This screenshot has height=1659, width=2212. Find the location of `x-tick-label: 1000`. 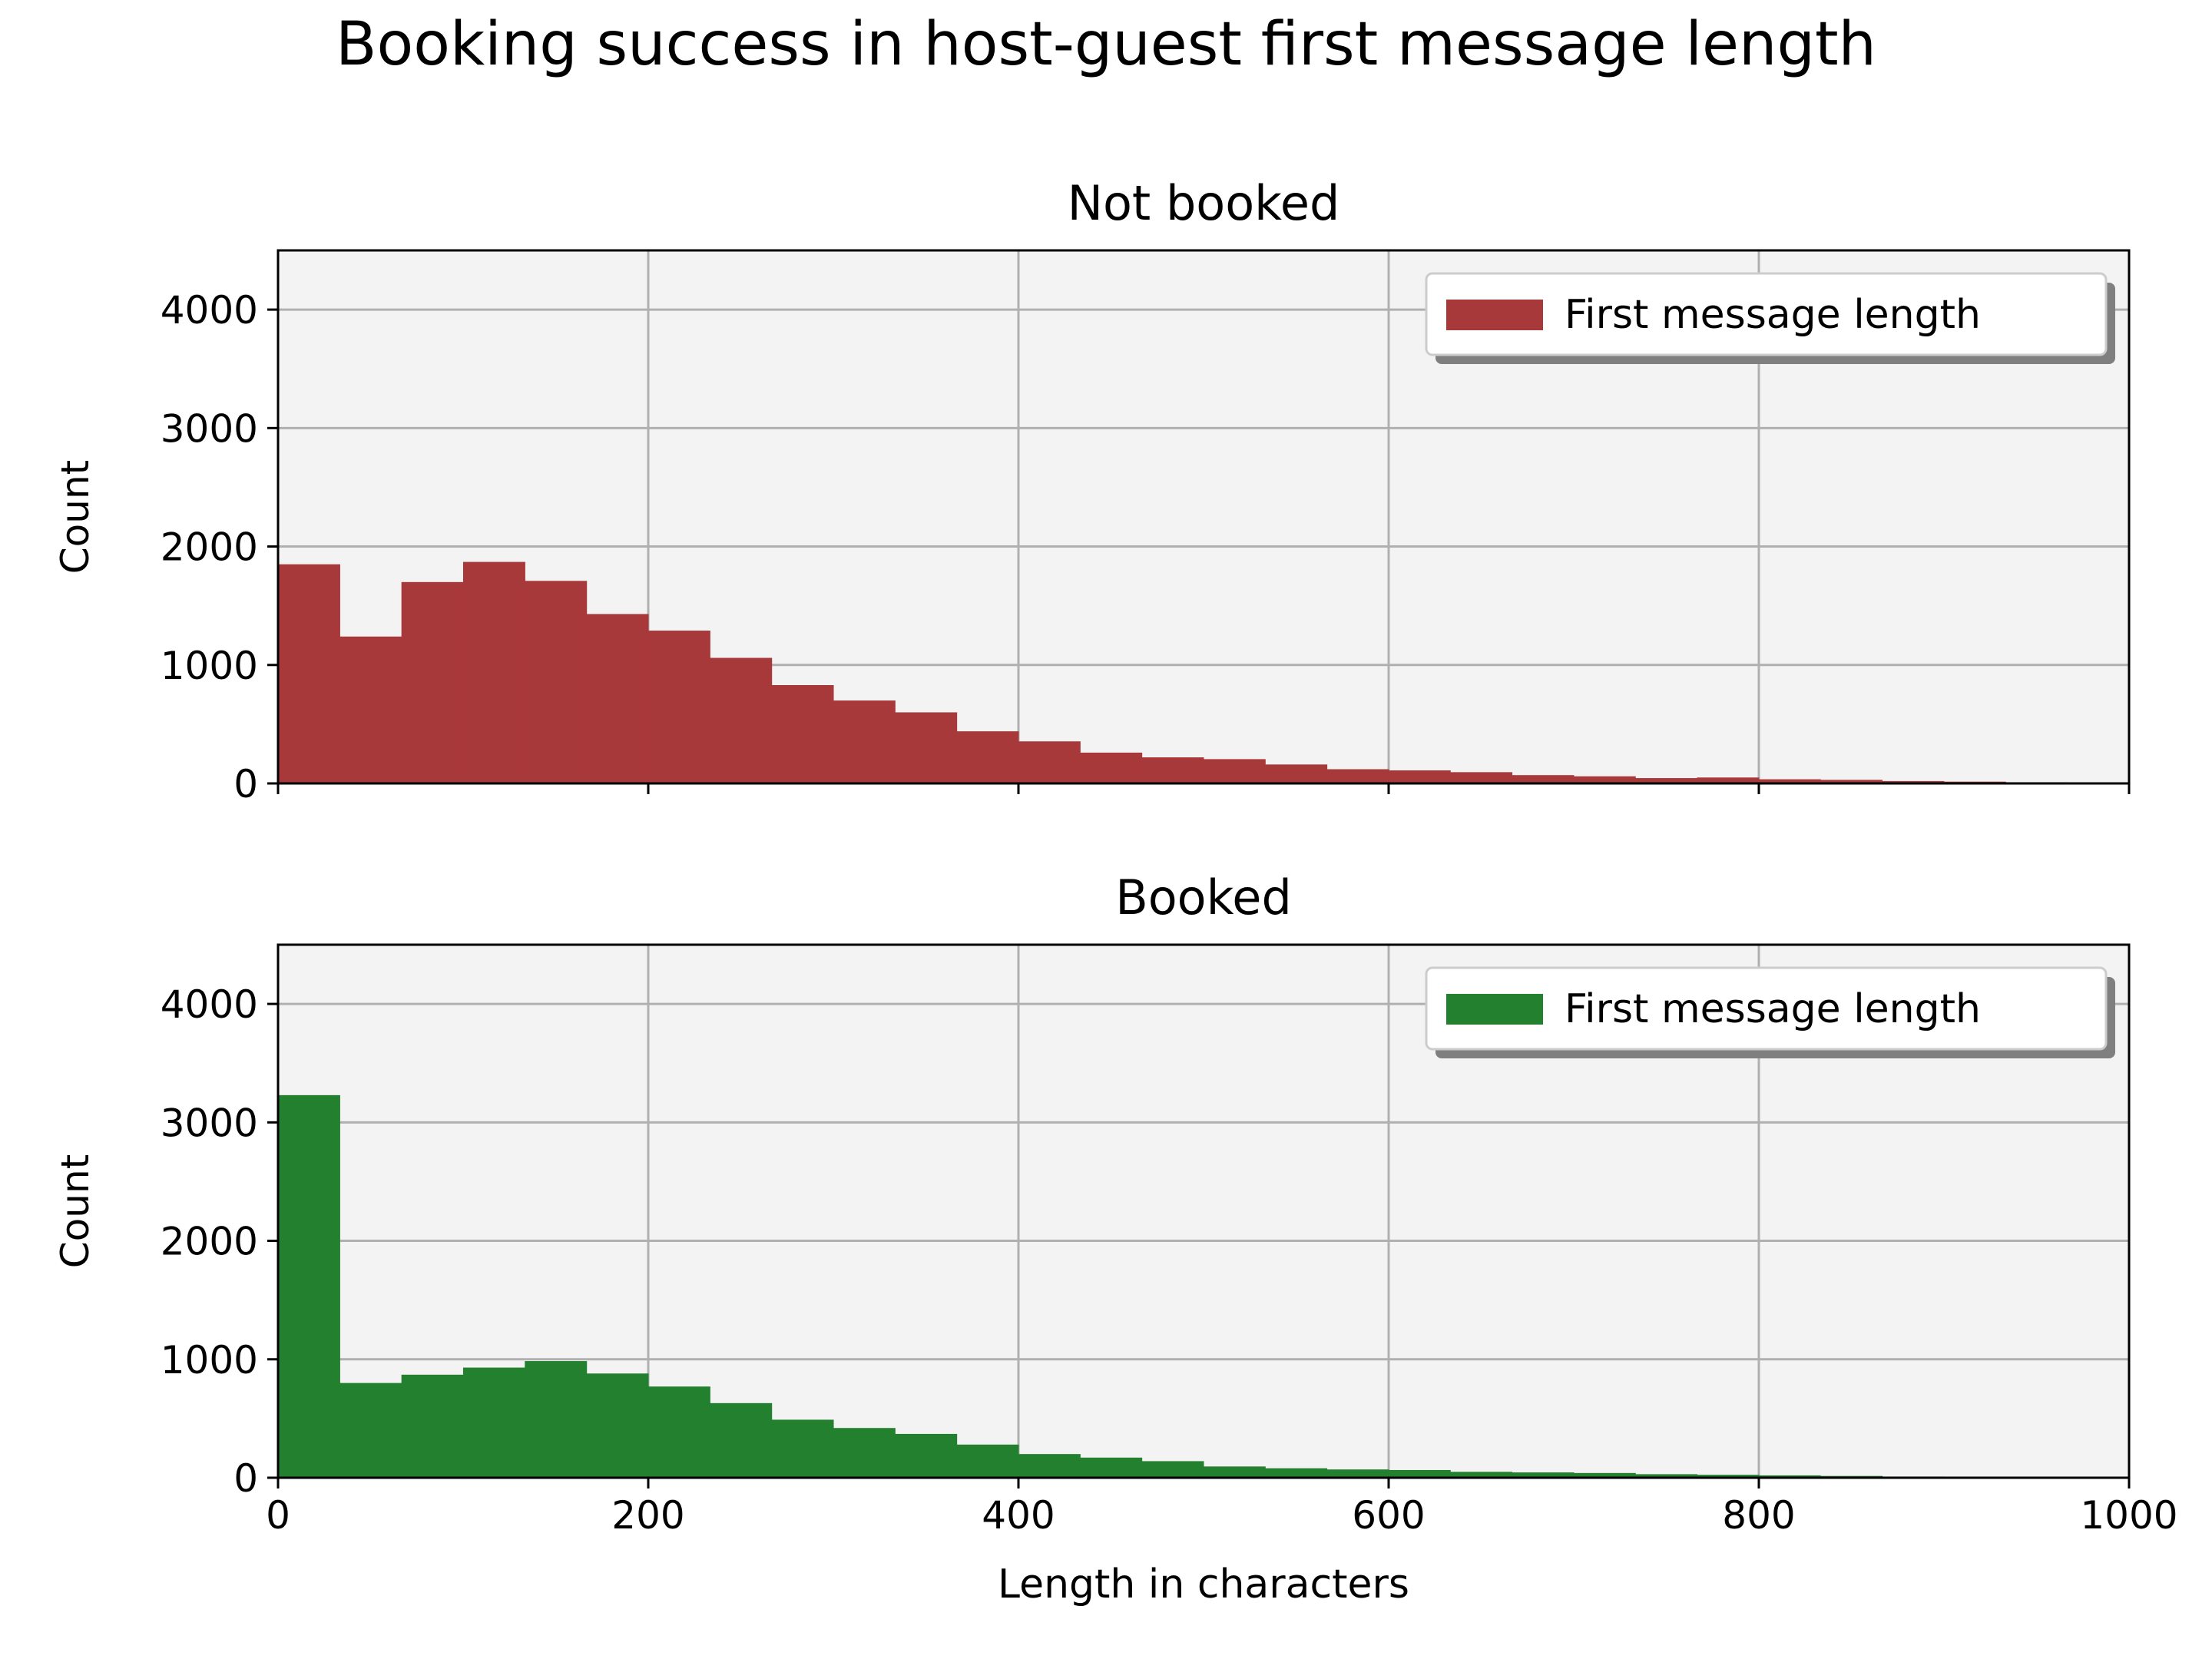

x-tick-label: 1000 is located at coordinates (2128, 1515).